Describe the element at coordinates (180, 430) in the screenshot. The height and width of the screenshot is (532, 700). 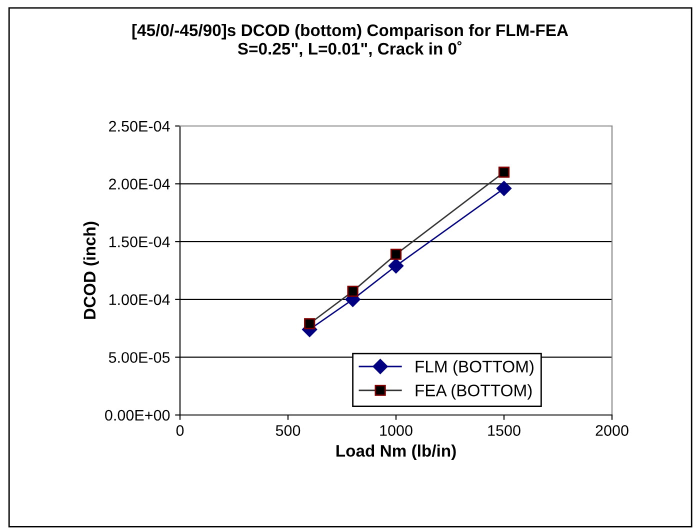
I see `x-tick-label: 0` at that location.